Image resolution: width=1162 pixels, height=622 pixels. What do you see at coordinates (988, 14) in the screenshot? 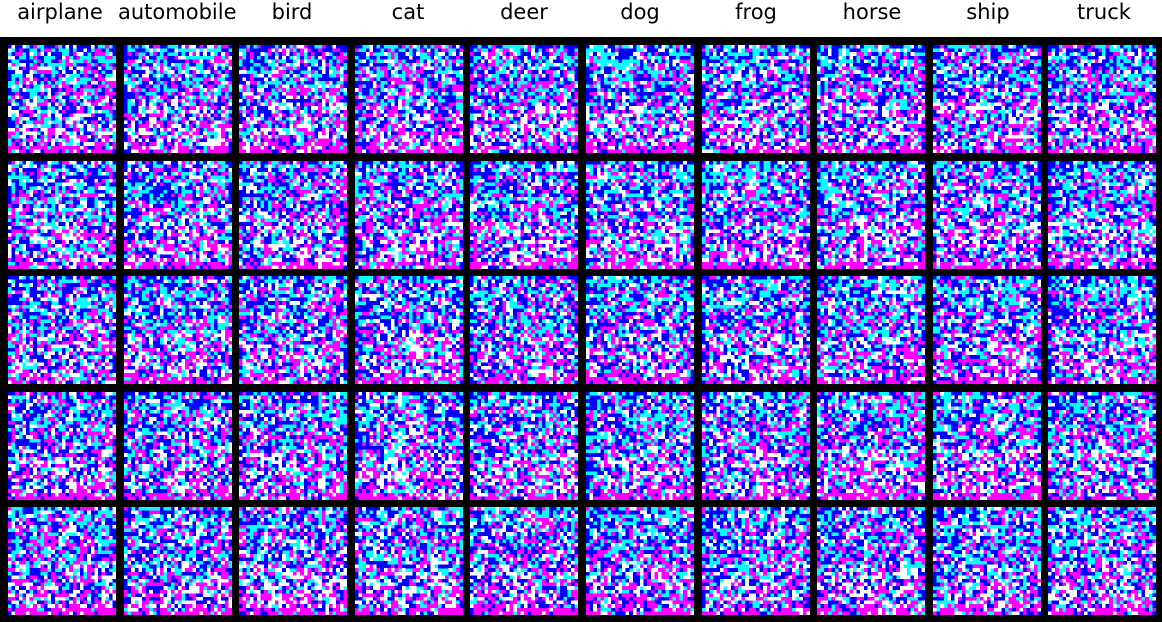
I see `column-label-ship: ship` at bounding box center [988, 14].